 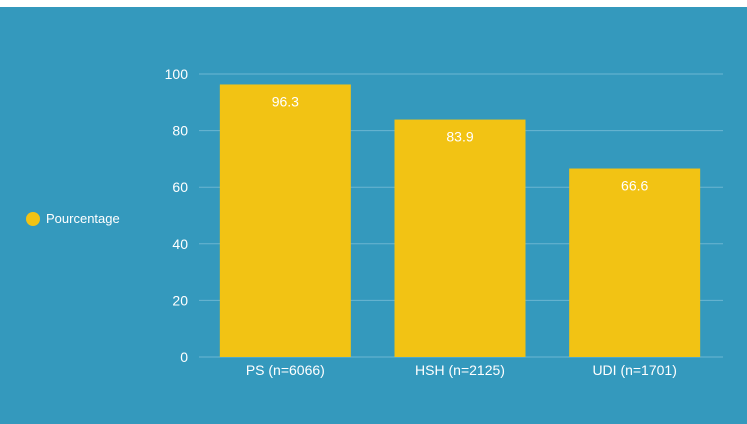 I want to click on data-label: 66.6, so click(x=634, y=186).